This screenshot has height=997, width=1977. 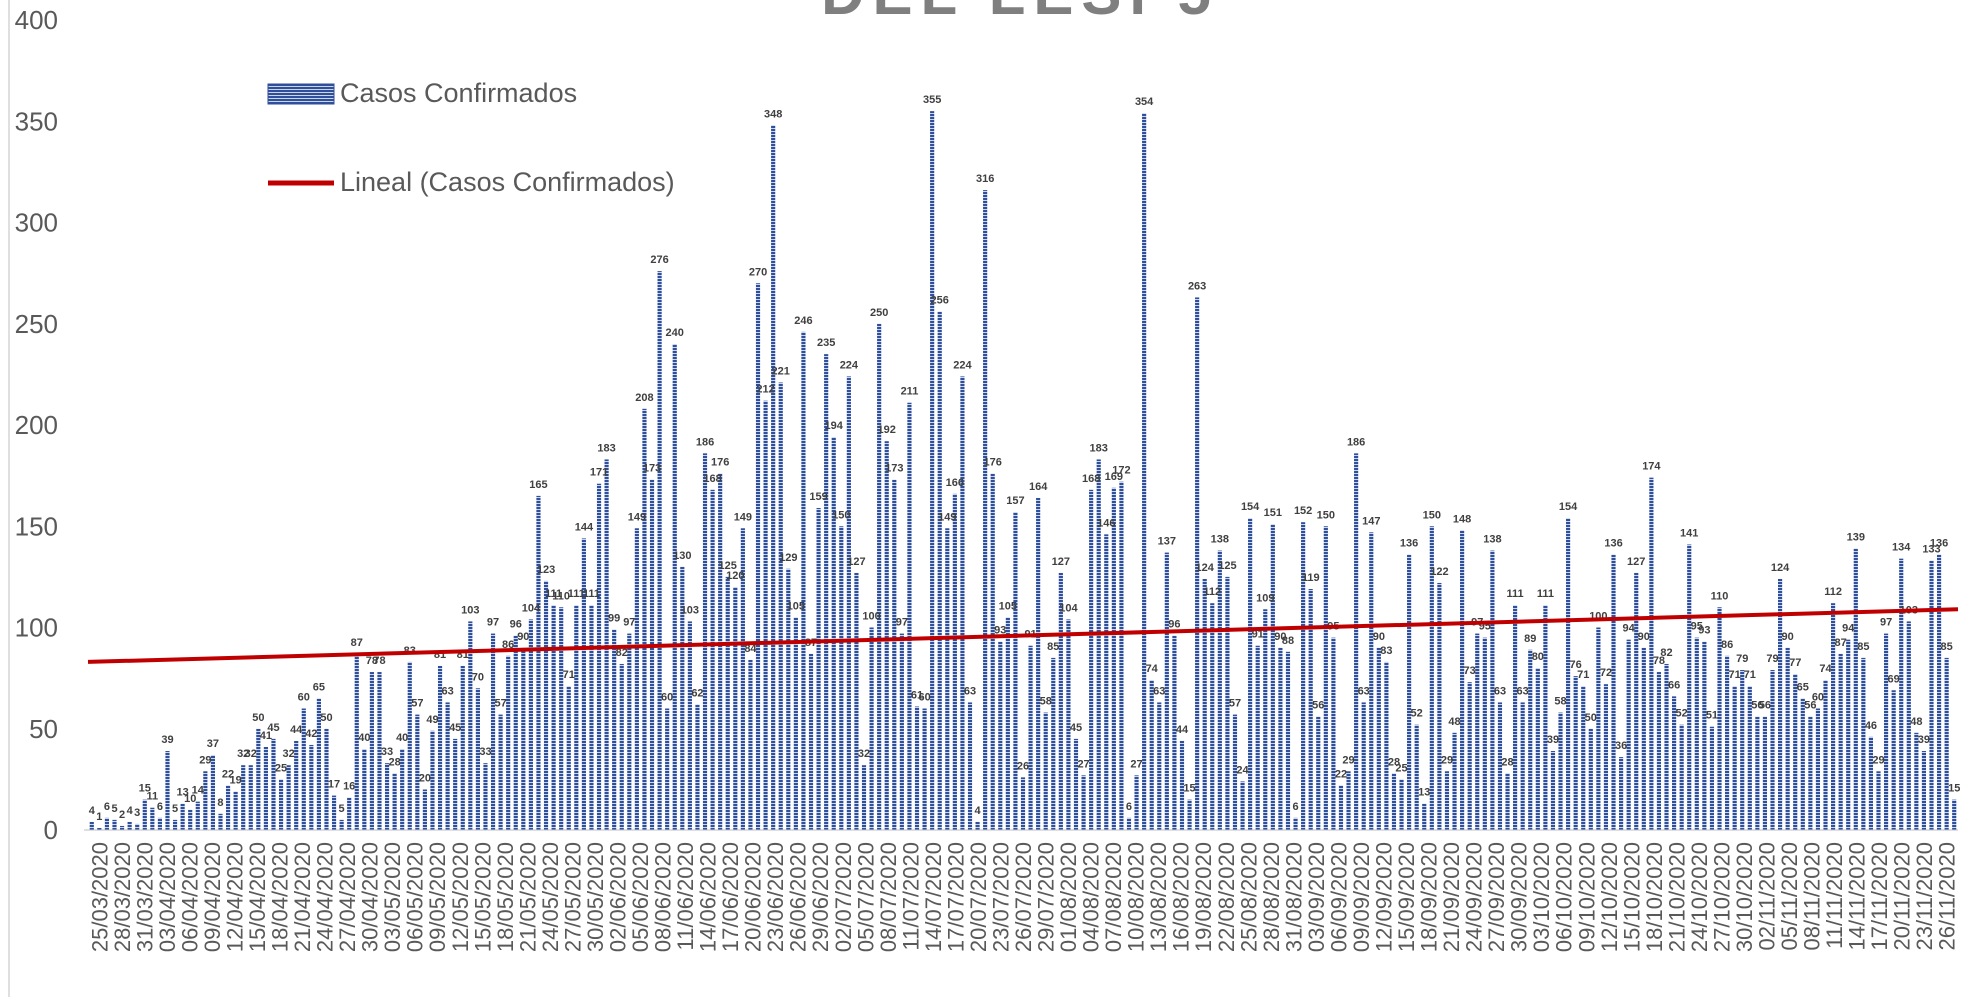 I want to click on data-label: 57, so click(x=417, y=704).